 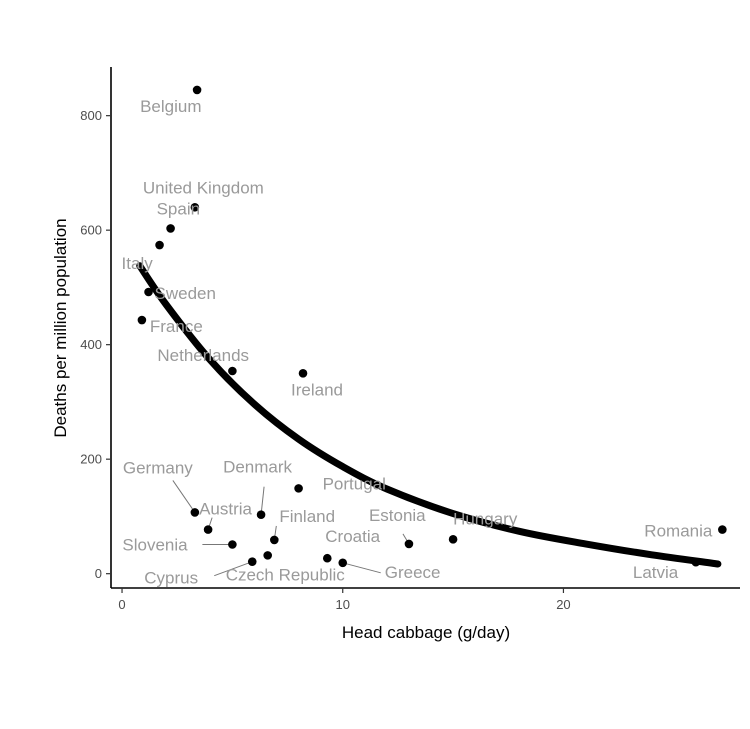 What do you see at coordinates (158, 467) in the screenshot?
I see `label-germany: Germany` at bounding box center [158, 467].